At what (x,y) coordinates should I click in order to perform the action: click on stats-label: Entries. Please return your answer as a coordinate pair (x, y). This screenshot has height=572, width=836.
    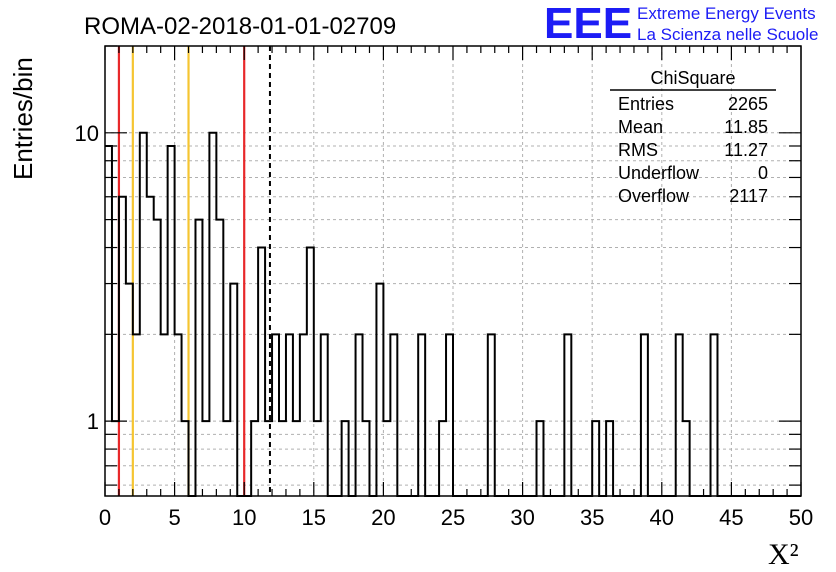
    Looking at the image, I should click on (646, 104).